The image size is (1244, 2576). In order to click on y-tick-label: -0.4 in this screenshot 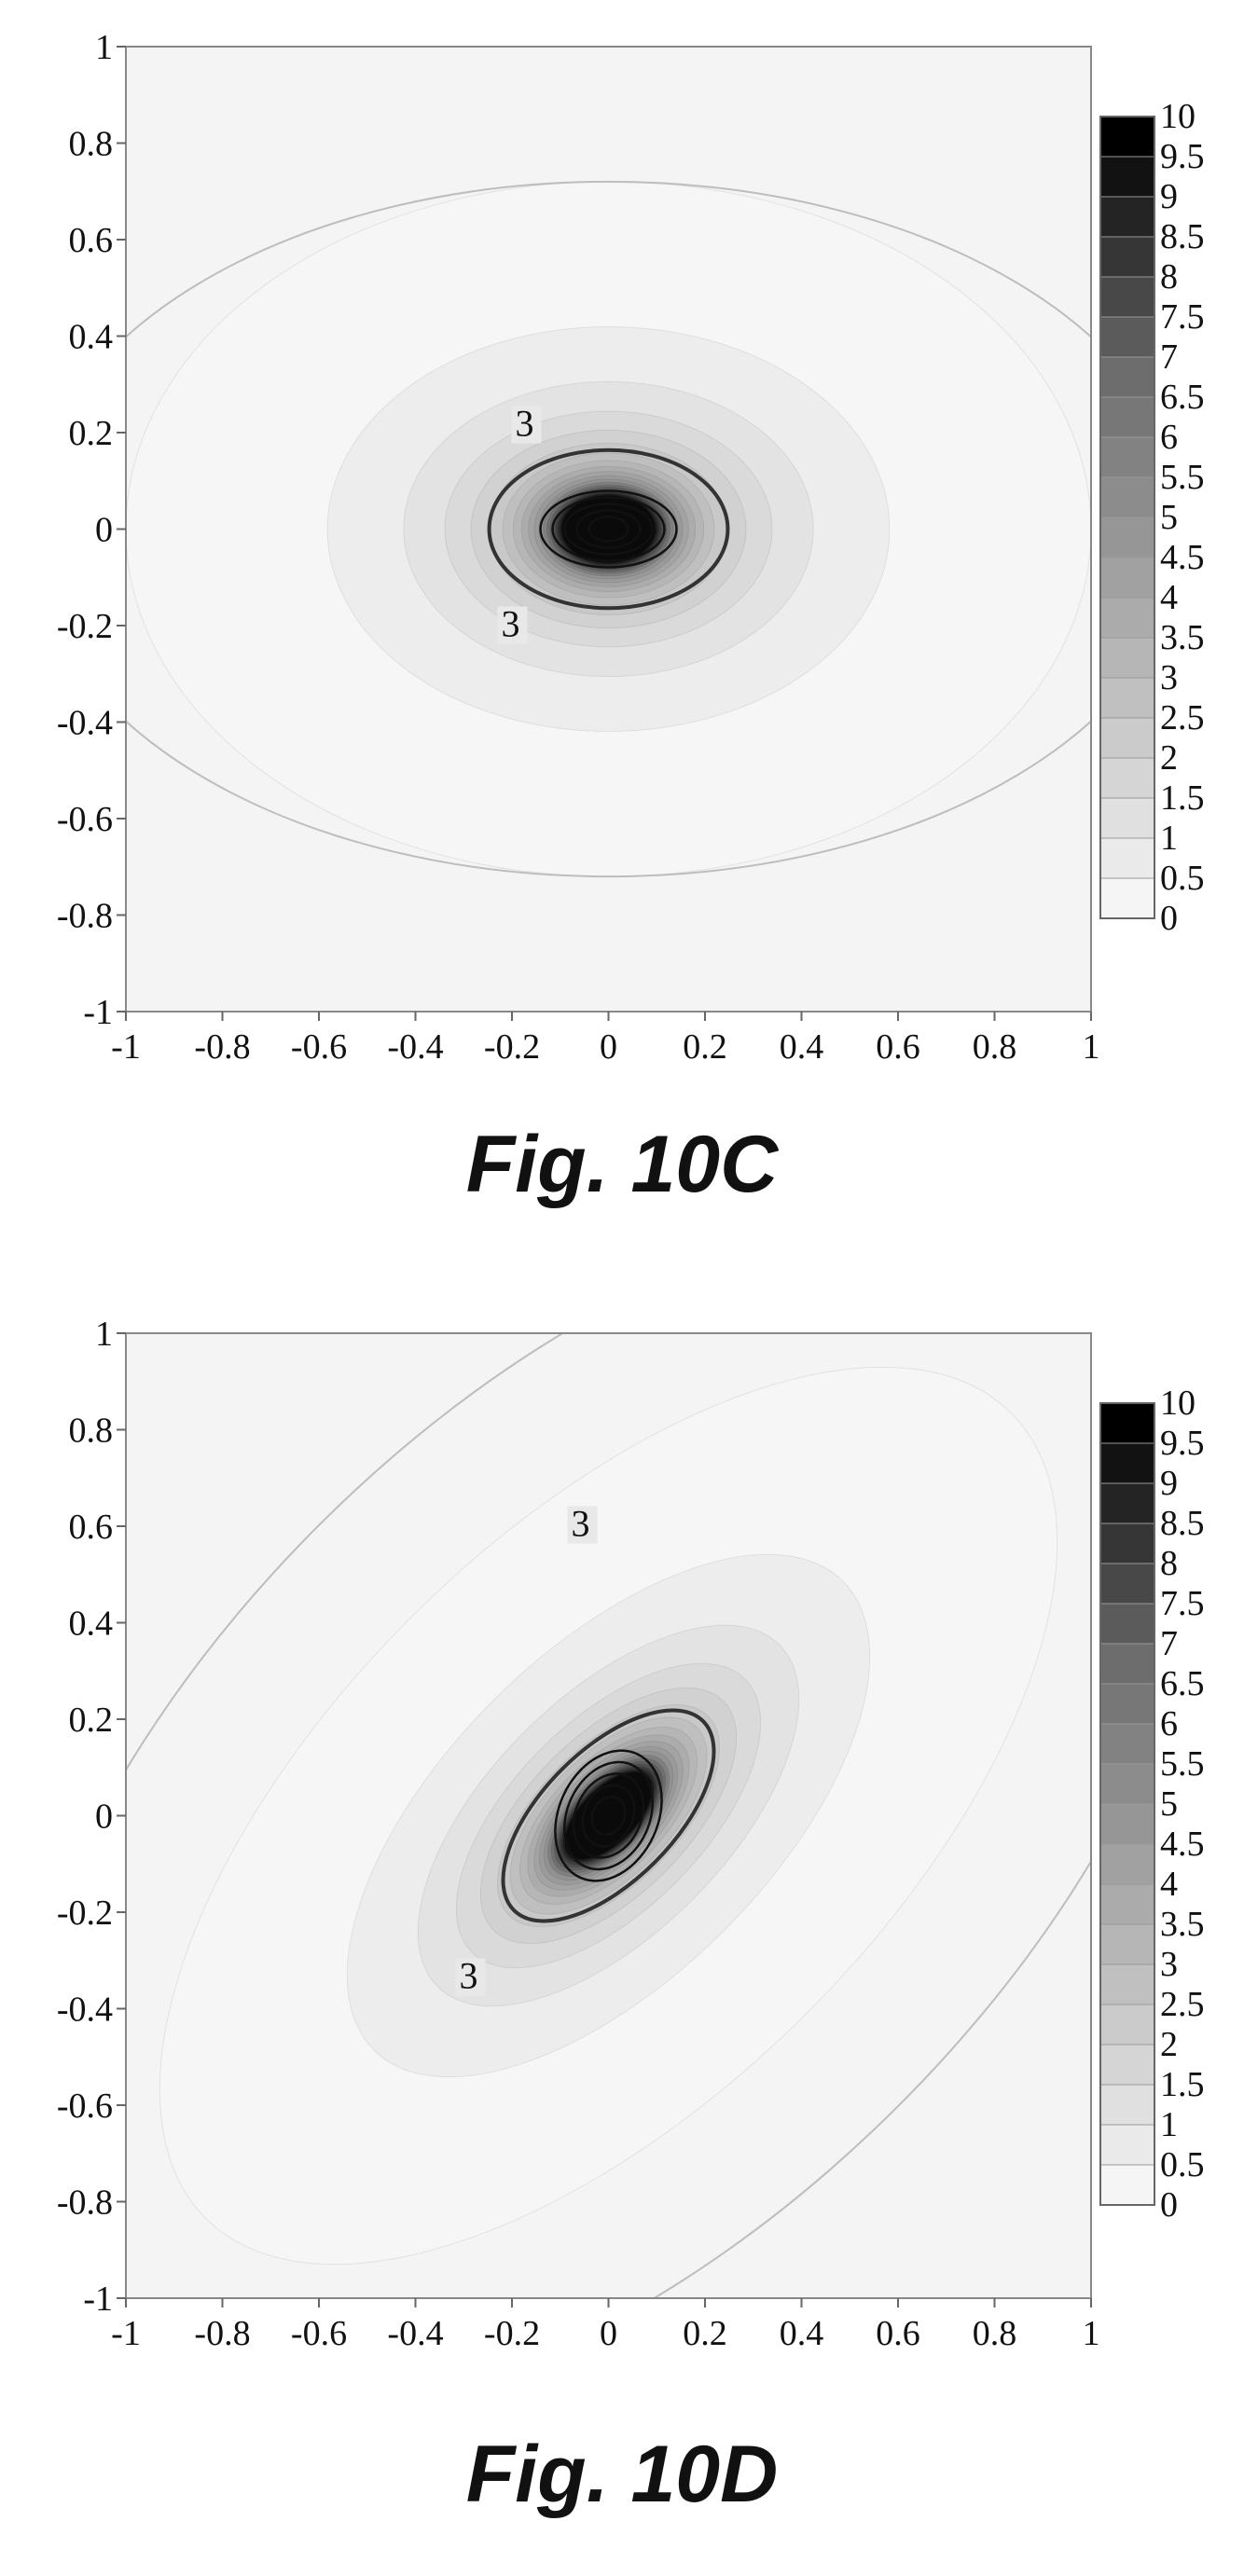, I will do `click(85, 723)`.